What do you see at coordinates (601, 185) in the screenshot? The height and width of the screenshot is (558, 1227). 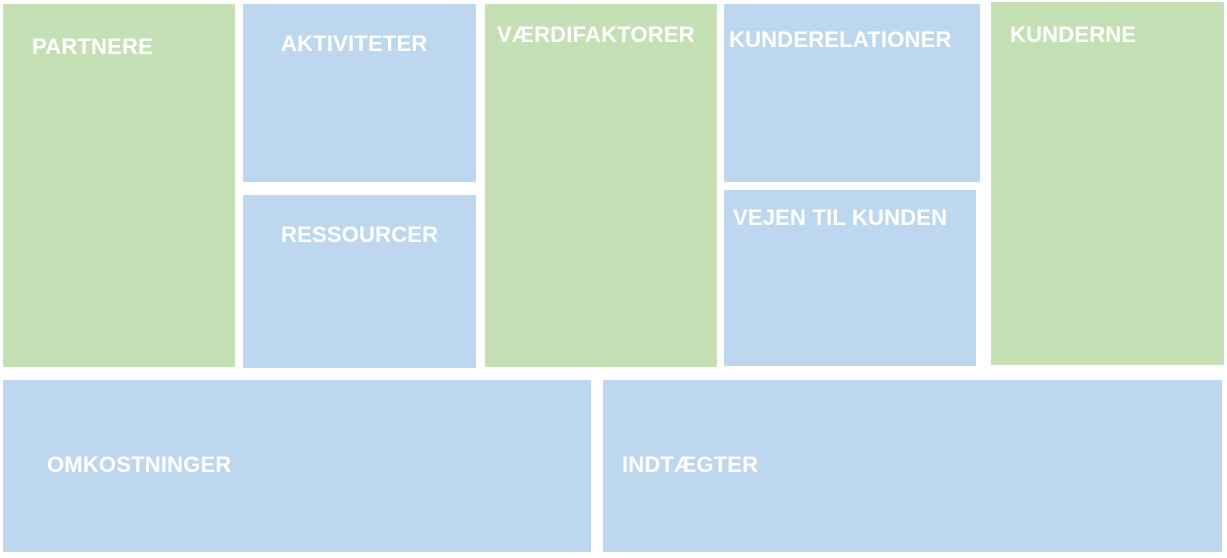 I see `vaerdifaktorer-block: VÆRDIFAKTORER` at bounding box center [601, 185].